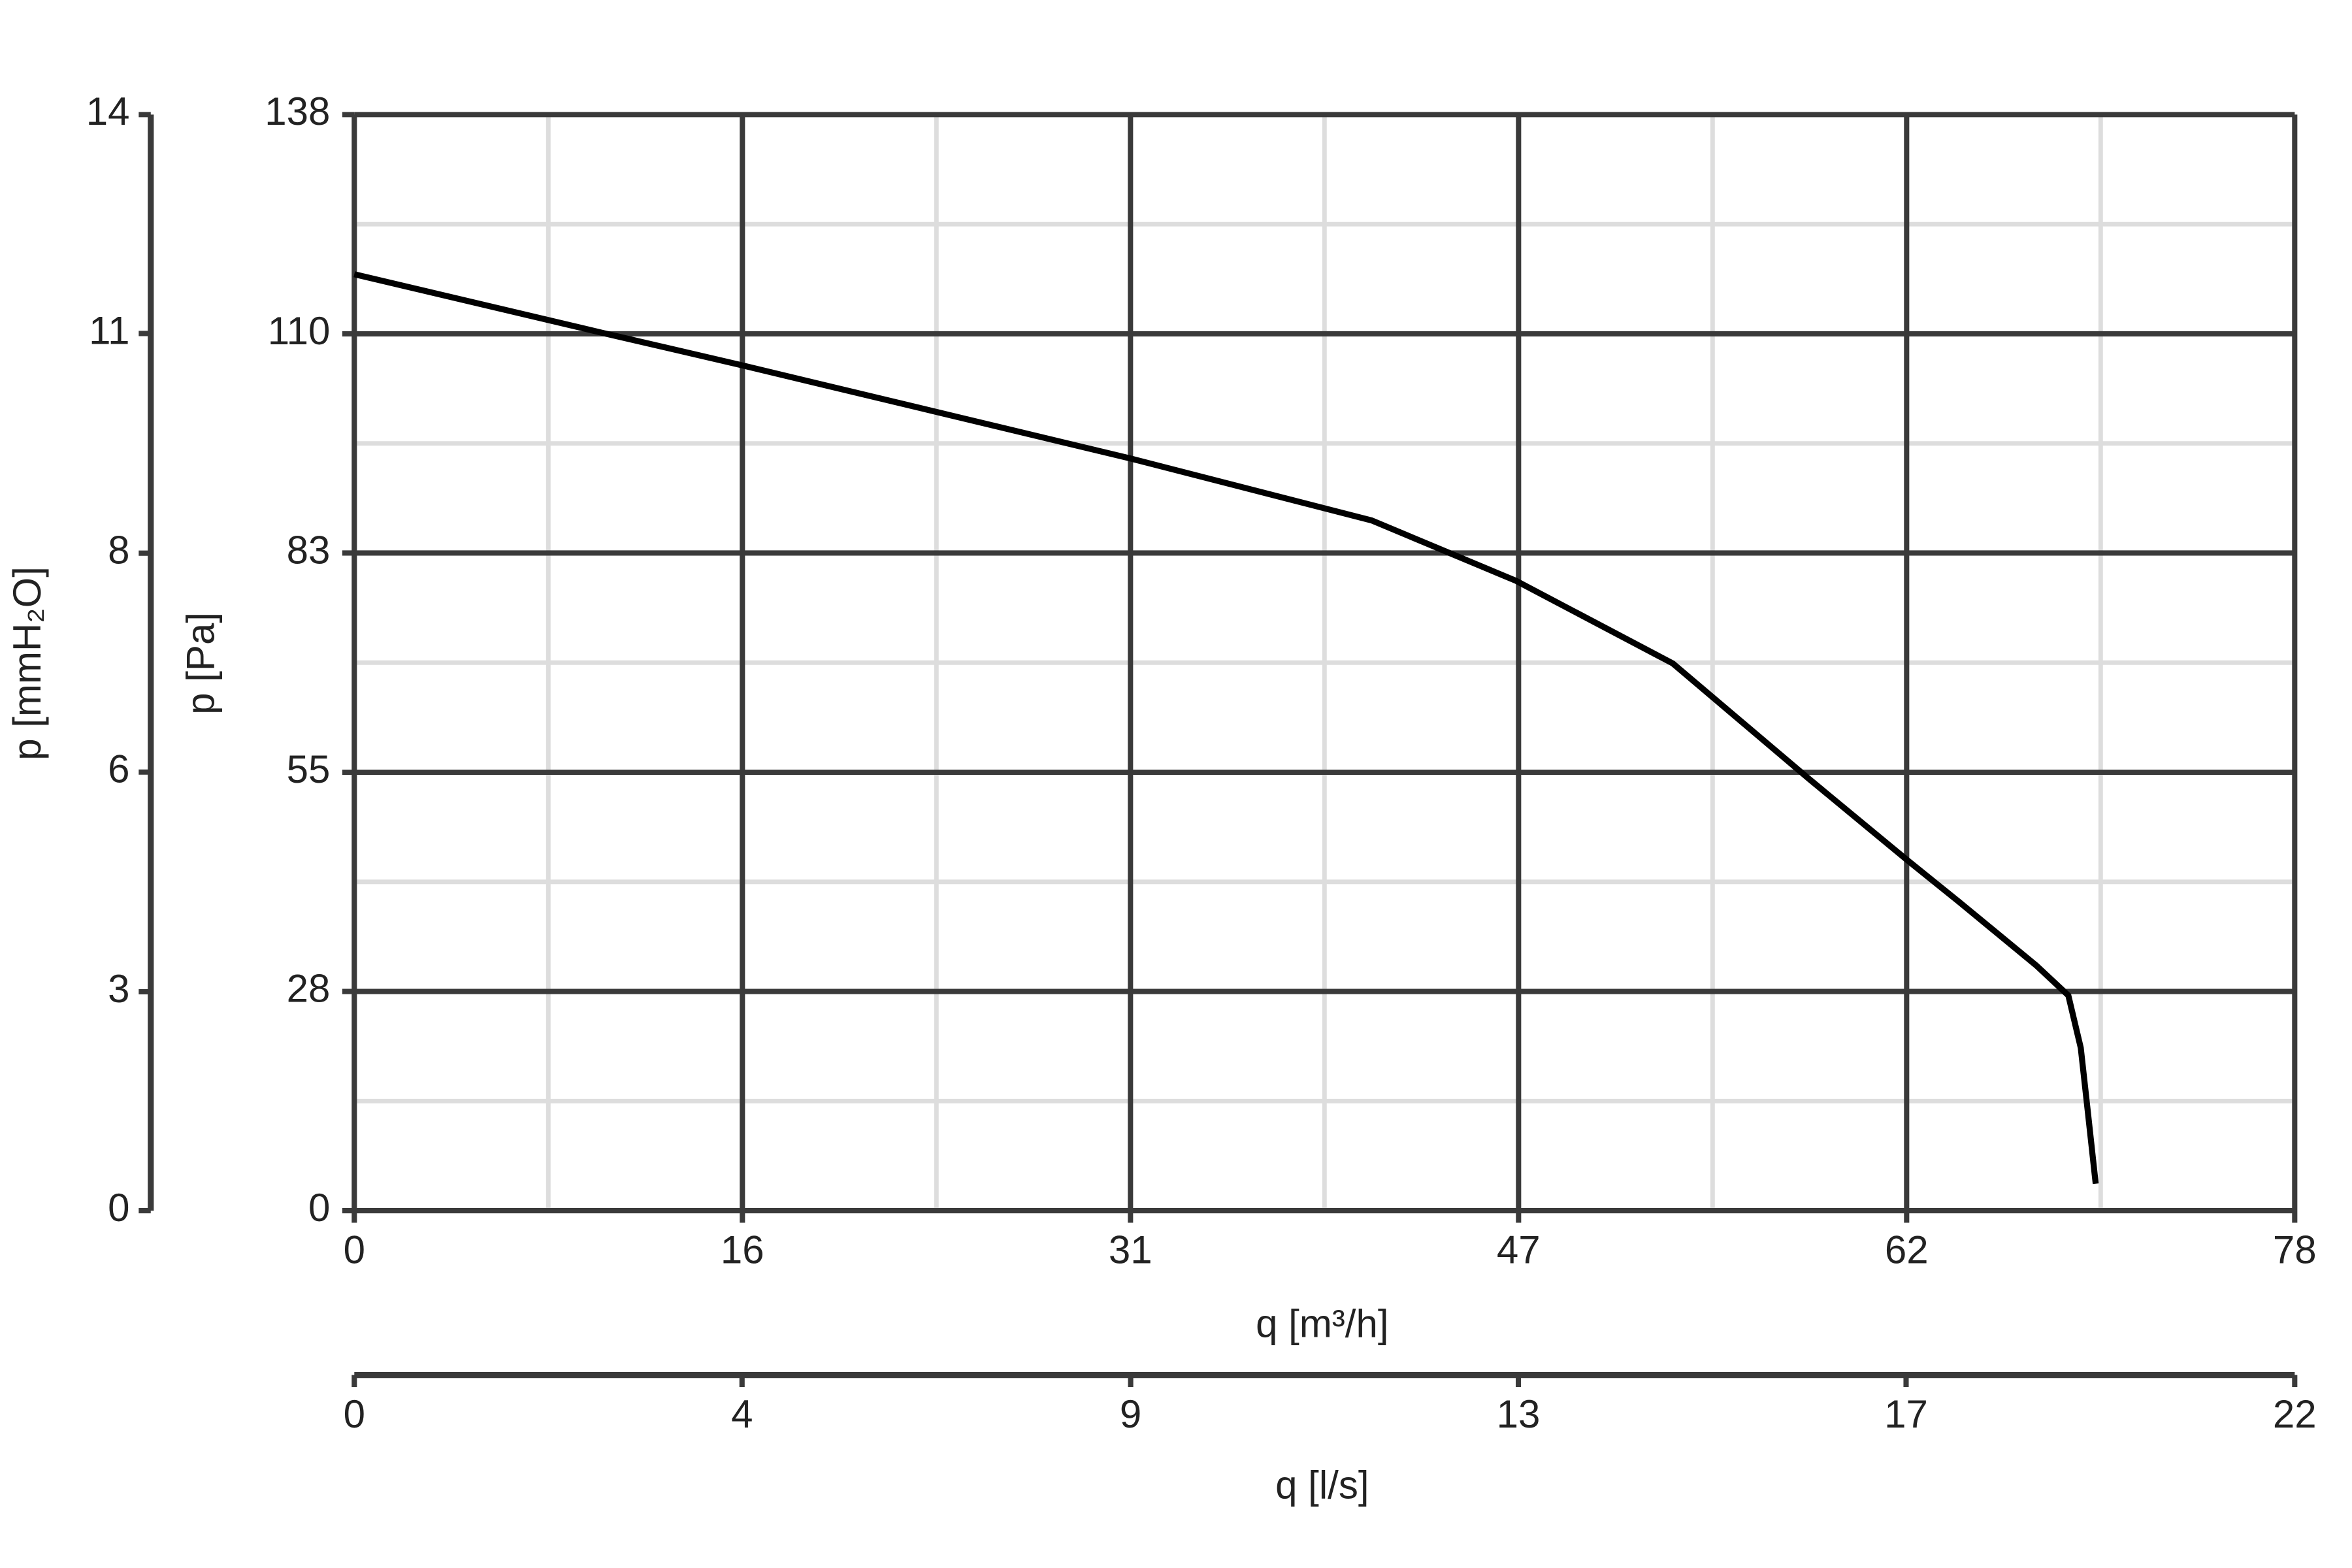  I want to click on y-tick-label: 83, so click(309, 550).